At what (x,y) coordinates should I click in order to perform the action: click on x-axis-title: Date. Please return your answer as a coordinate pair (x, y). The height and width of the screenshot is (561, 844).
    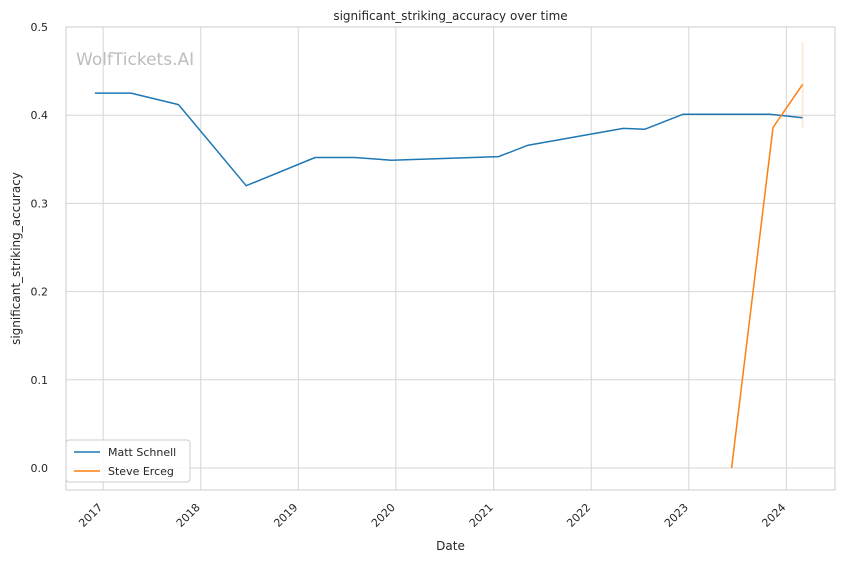
    Looking at the image, I should click on (450, 546).